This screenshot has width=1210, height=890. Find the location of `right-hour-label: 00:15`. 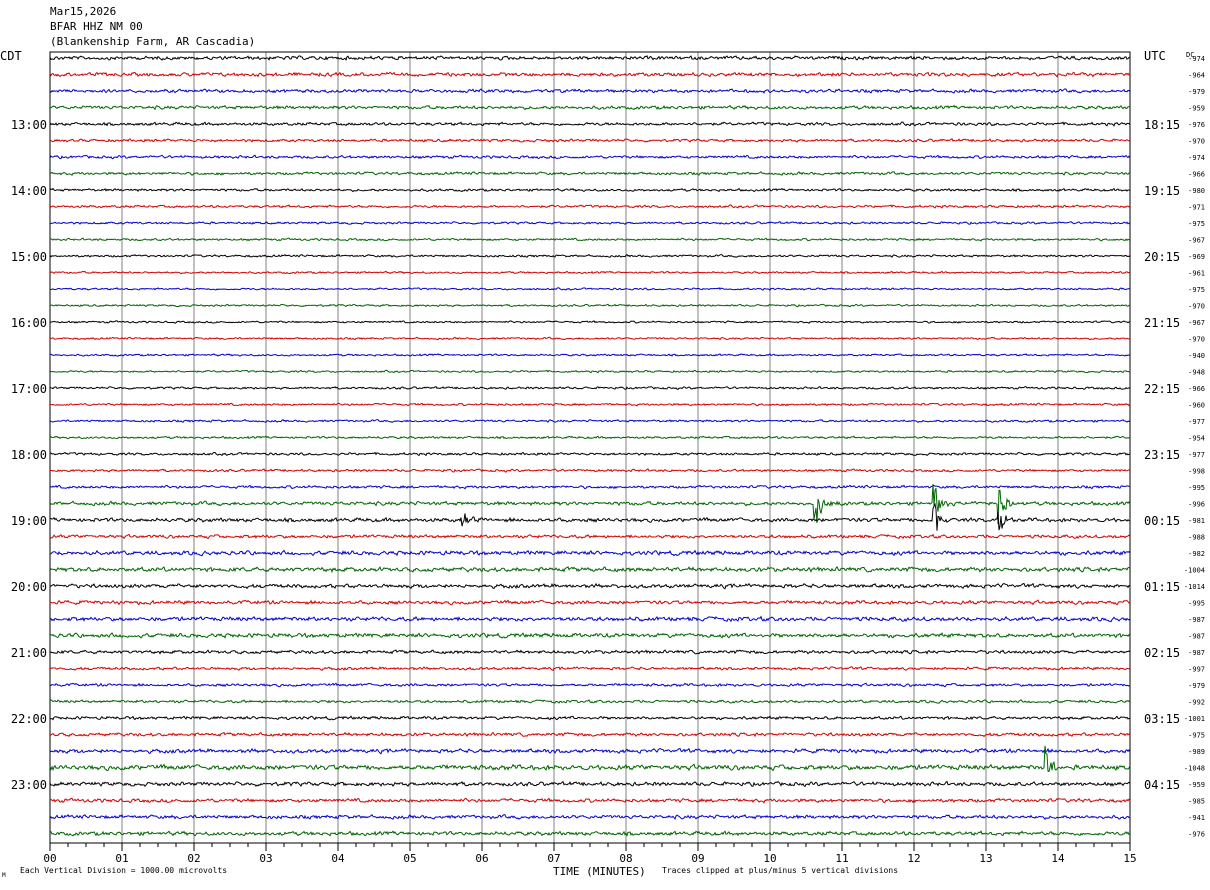

right-hour-label: 00:15 is located at coordinates (1162, 521).